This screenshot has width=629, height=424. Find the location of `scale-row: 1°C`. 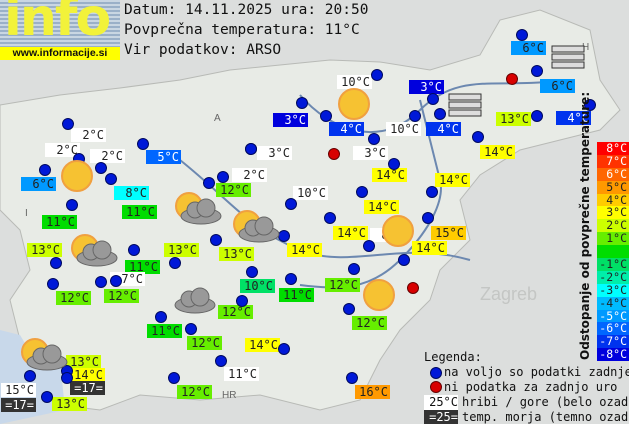

scale-row: 1°C is located at coordinates (613, 239).